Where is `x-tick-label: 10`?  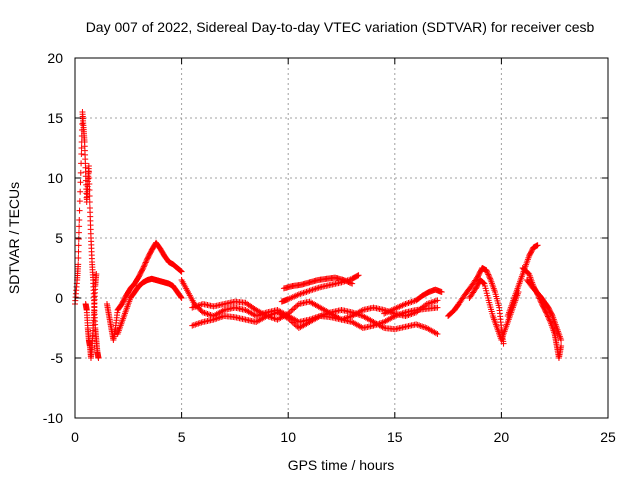 x-tick-label: 10 is located at coordinates (288, 437).